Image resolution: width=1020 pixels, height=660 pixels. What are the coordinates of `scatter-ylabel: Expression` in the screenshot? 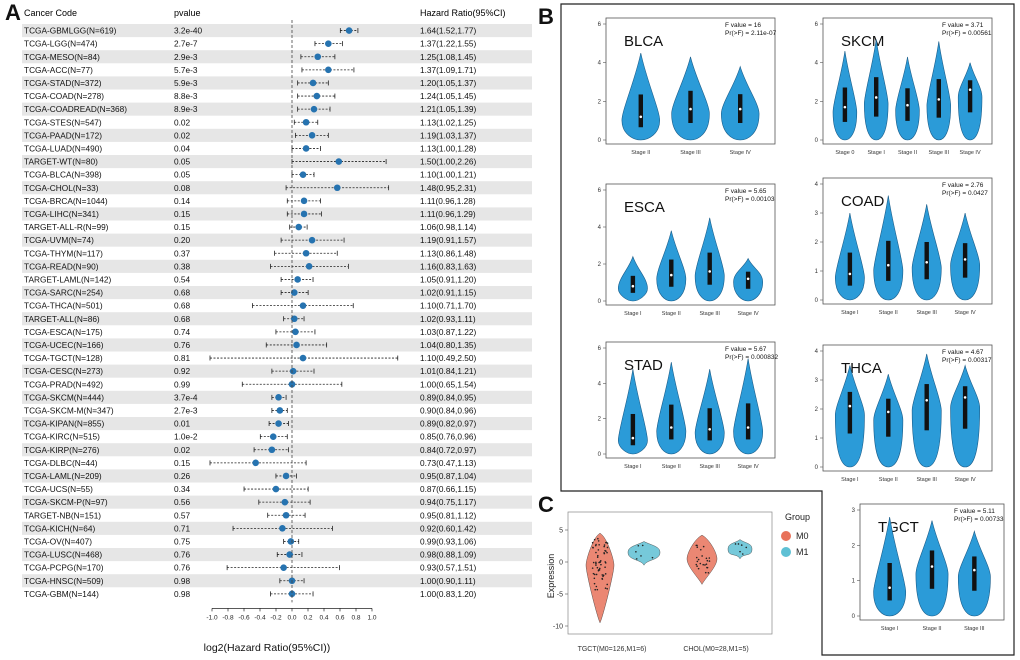 It's located at (551, 576).